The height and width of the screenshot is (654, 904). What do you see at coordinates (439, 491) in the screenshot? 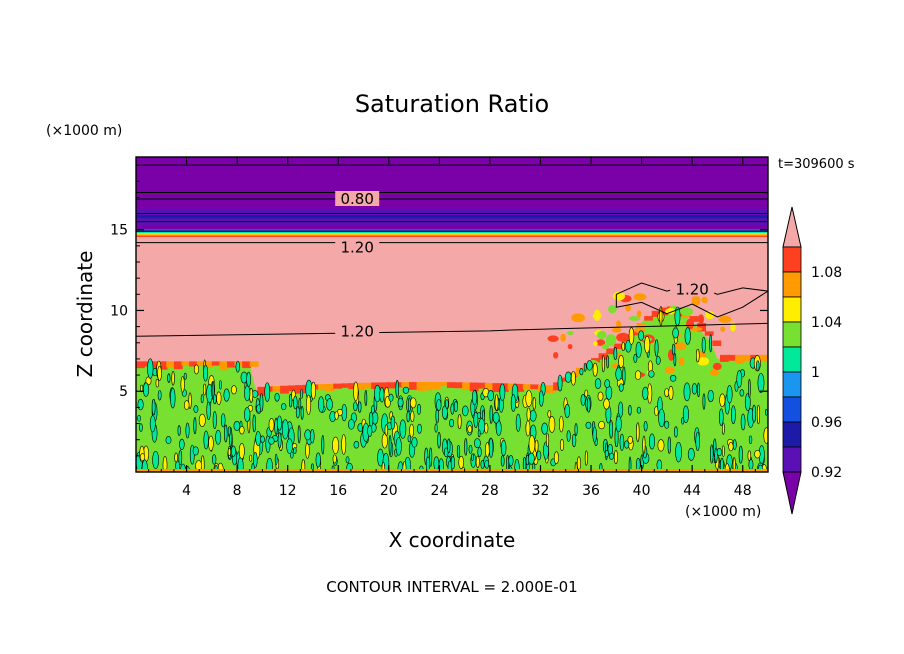
I see `x-tick-label: 24` at bounding box center [439, 491].